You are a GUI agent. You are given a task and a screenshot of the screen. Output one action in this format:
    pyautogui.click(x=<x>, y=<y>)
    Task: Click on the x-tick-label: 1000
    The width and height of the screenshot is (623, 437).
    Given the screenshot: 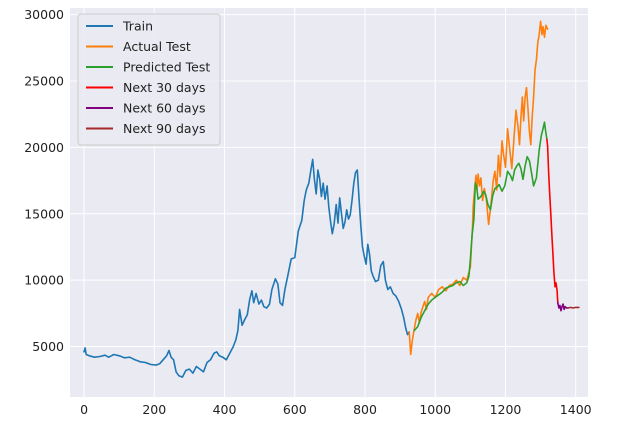 What is the action you would take?
    pyautogui.click(x=435, y=409)
    